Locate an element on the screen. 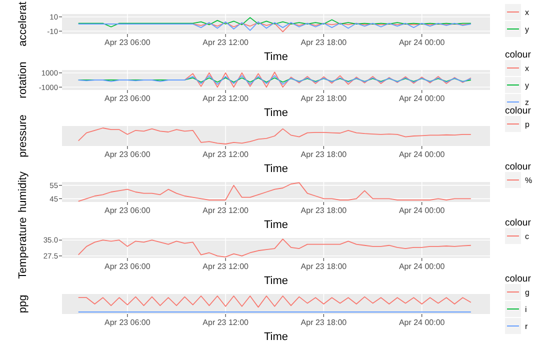 The height and width of the screenshot is (346, 539). legend-label: r is located at coordinates (526, 326).